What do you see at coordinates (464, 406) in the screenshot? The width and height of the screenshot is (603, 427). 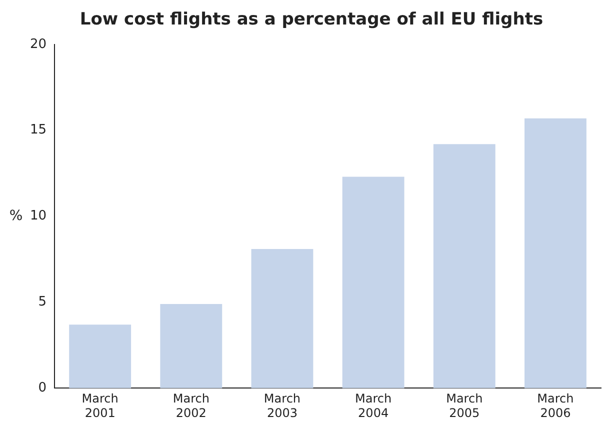 I see `x-tick-label: March 2005` at bounding box center [464, 406].